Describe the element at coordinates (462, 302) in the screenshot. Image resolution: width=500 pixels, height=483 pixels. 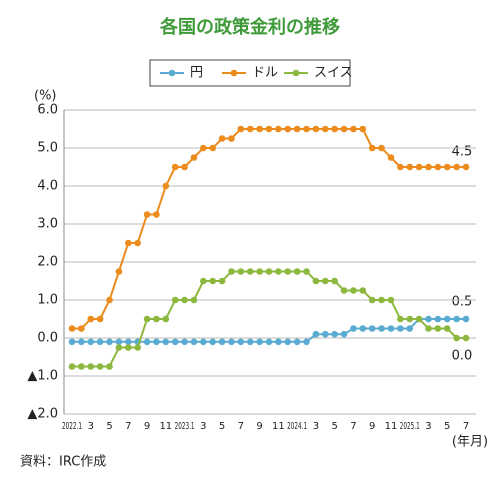
I see `annotation: 0.5` at that location.